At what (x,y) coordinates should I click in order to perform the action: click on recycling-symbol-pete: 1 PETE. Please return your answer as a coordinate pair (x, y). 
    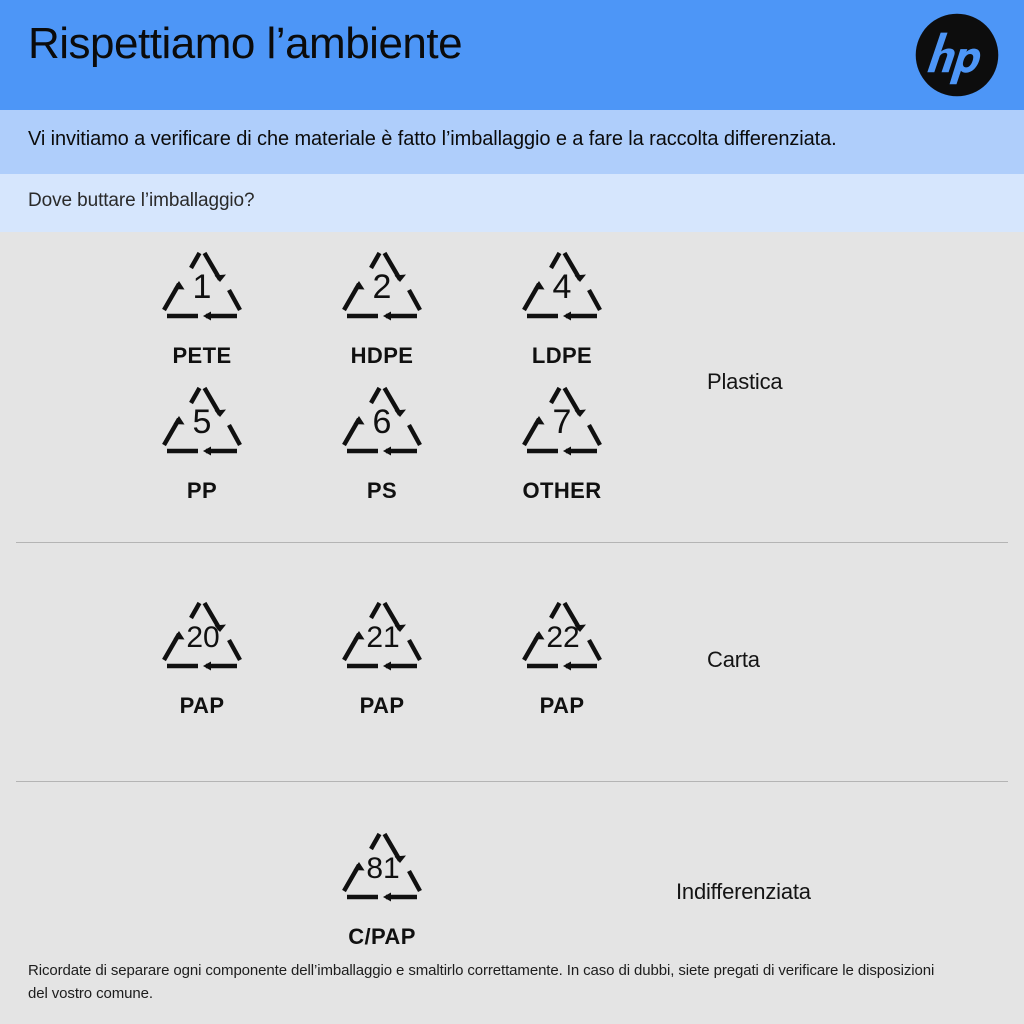
    Looking at the image, I should click on (202, 305).